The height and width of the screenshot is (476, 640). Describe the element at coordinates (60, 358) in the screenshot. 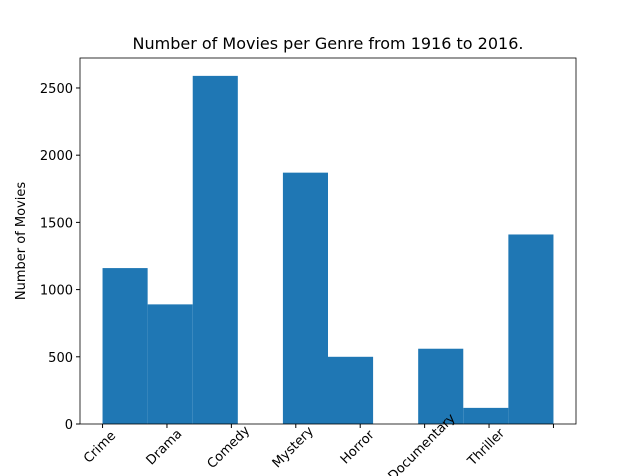

I see `y-tick-label: 500` at that location.